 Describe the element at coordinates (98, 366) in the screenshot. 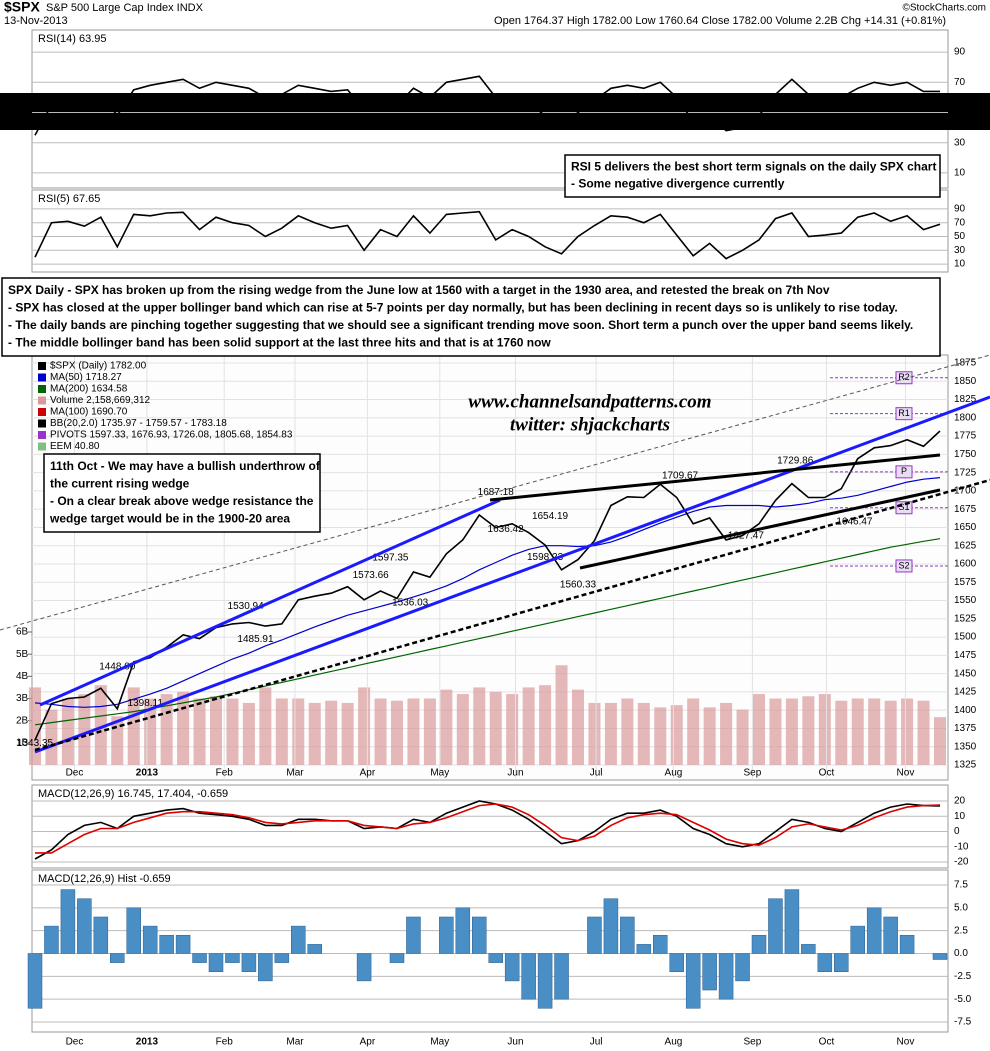

I see `legend-entry: $SPX (Daily) 1782.00` at that location.